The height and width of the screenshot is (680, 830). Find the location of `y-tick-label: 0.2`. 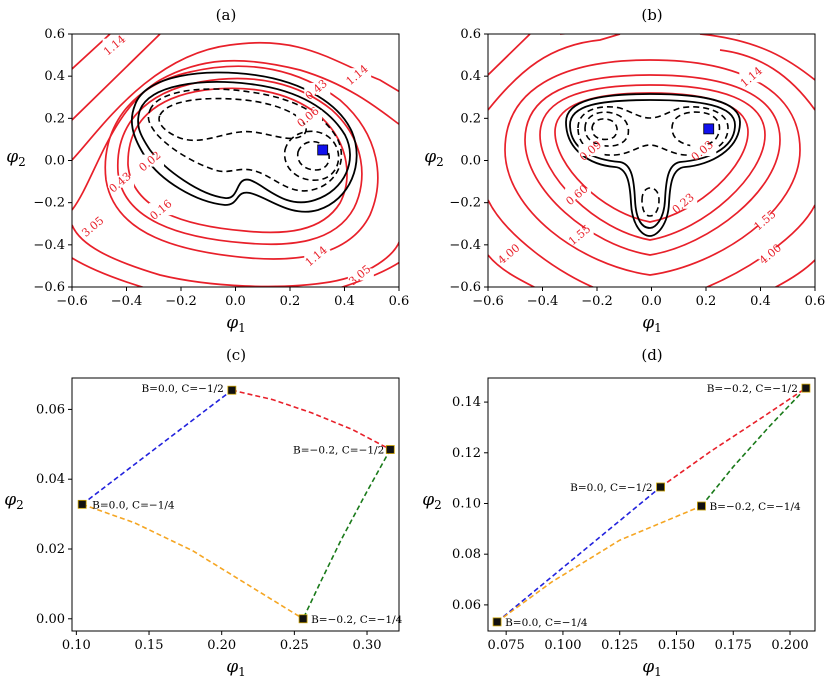

y-tick-label: 0.2 is located at coordinates (54, 118).